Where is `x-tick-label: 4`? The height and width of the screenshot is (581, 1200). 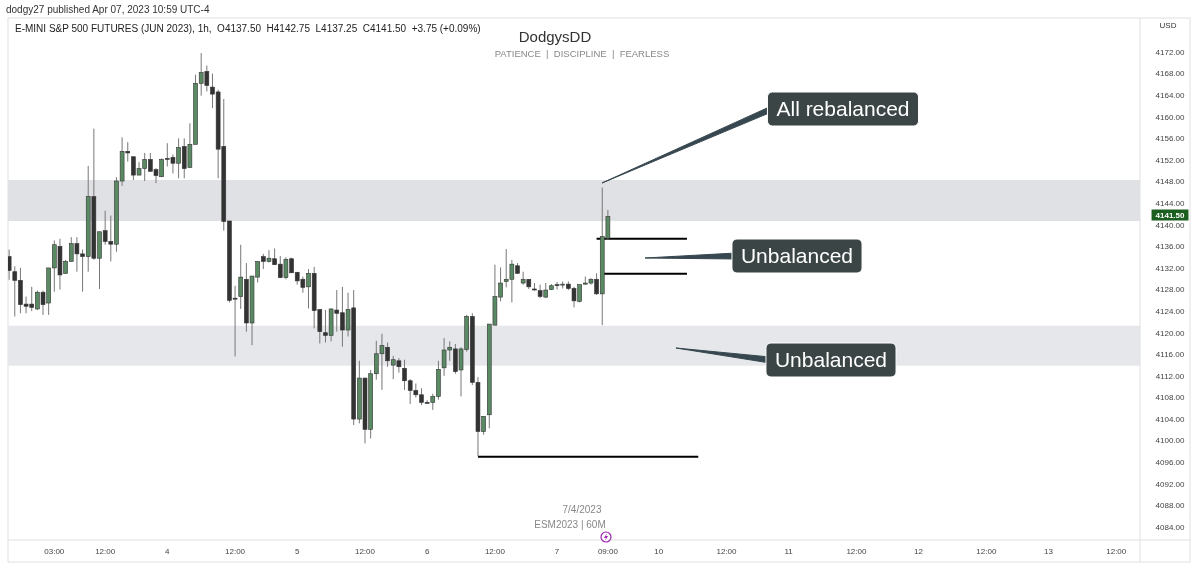 x-tick-label: 4 is located at coordinates (168, 551).